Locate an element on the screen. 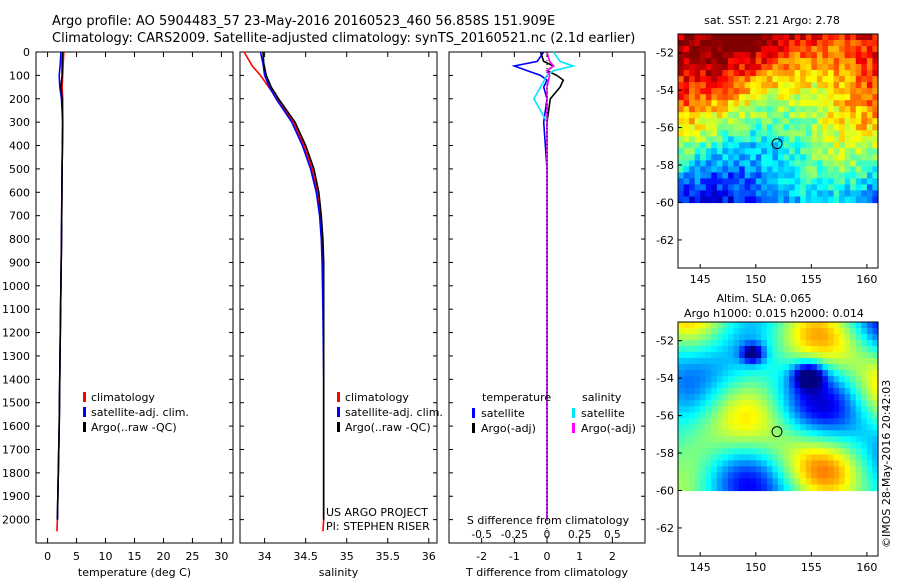 The width and height of the screenshot is (900, 580). salinity-xtick-label: 36 is located at coordinates (429, 556).